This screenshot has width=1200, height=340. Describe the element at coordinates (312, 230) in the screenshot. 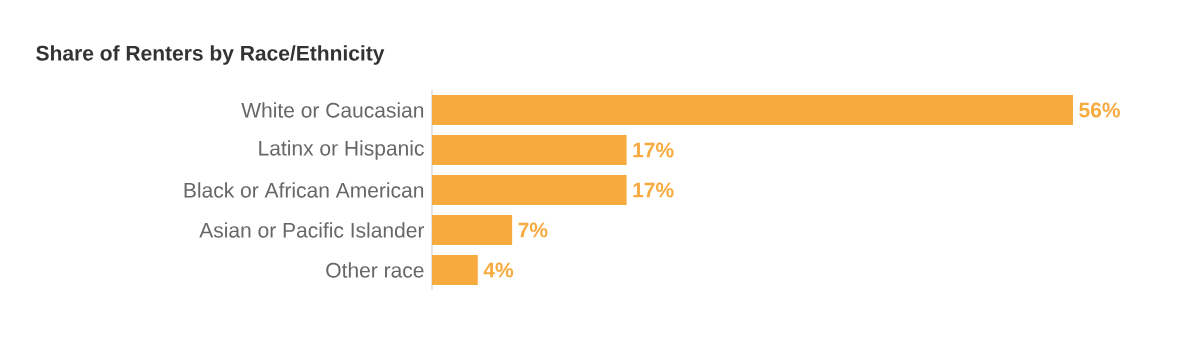

I see `y-tick-label: Asian or Pacific Islander` at that location.